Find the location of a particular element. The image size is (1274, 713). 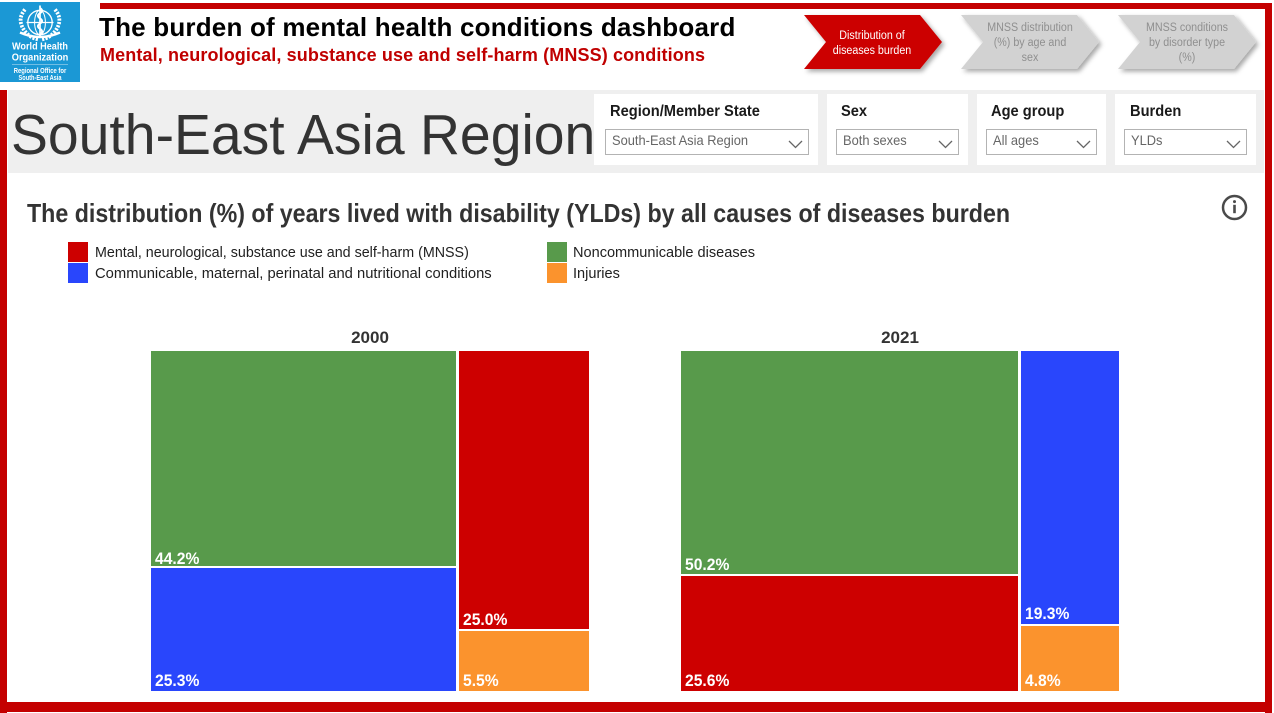

svg-text: South-East Asia is located at coordinates (40, 78).